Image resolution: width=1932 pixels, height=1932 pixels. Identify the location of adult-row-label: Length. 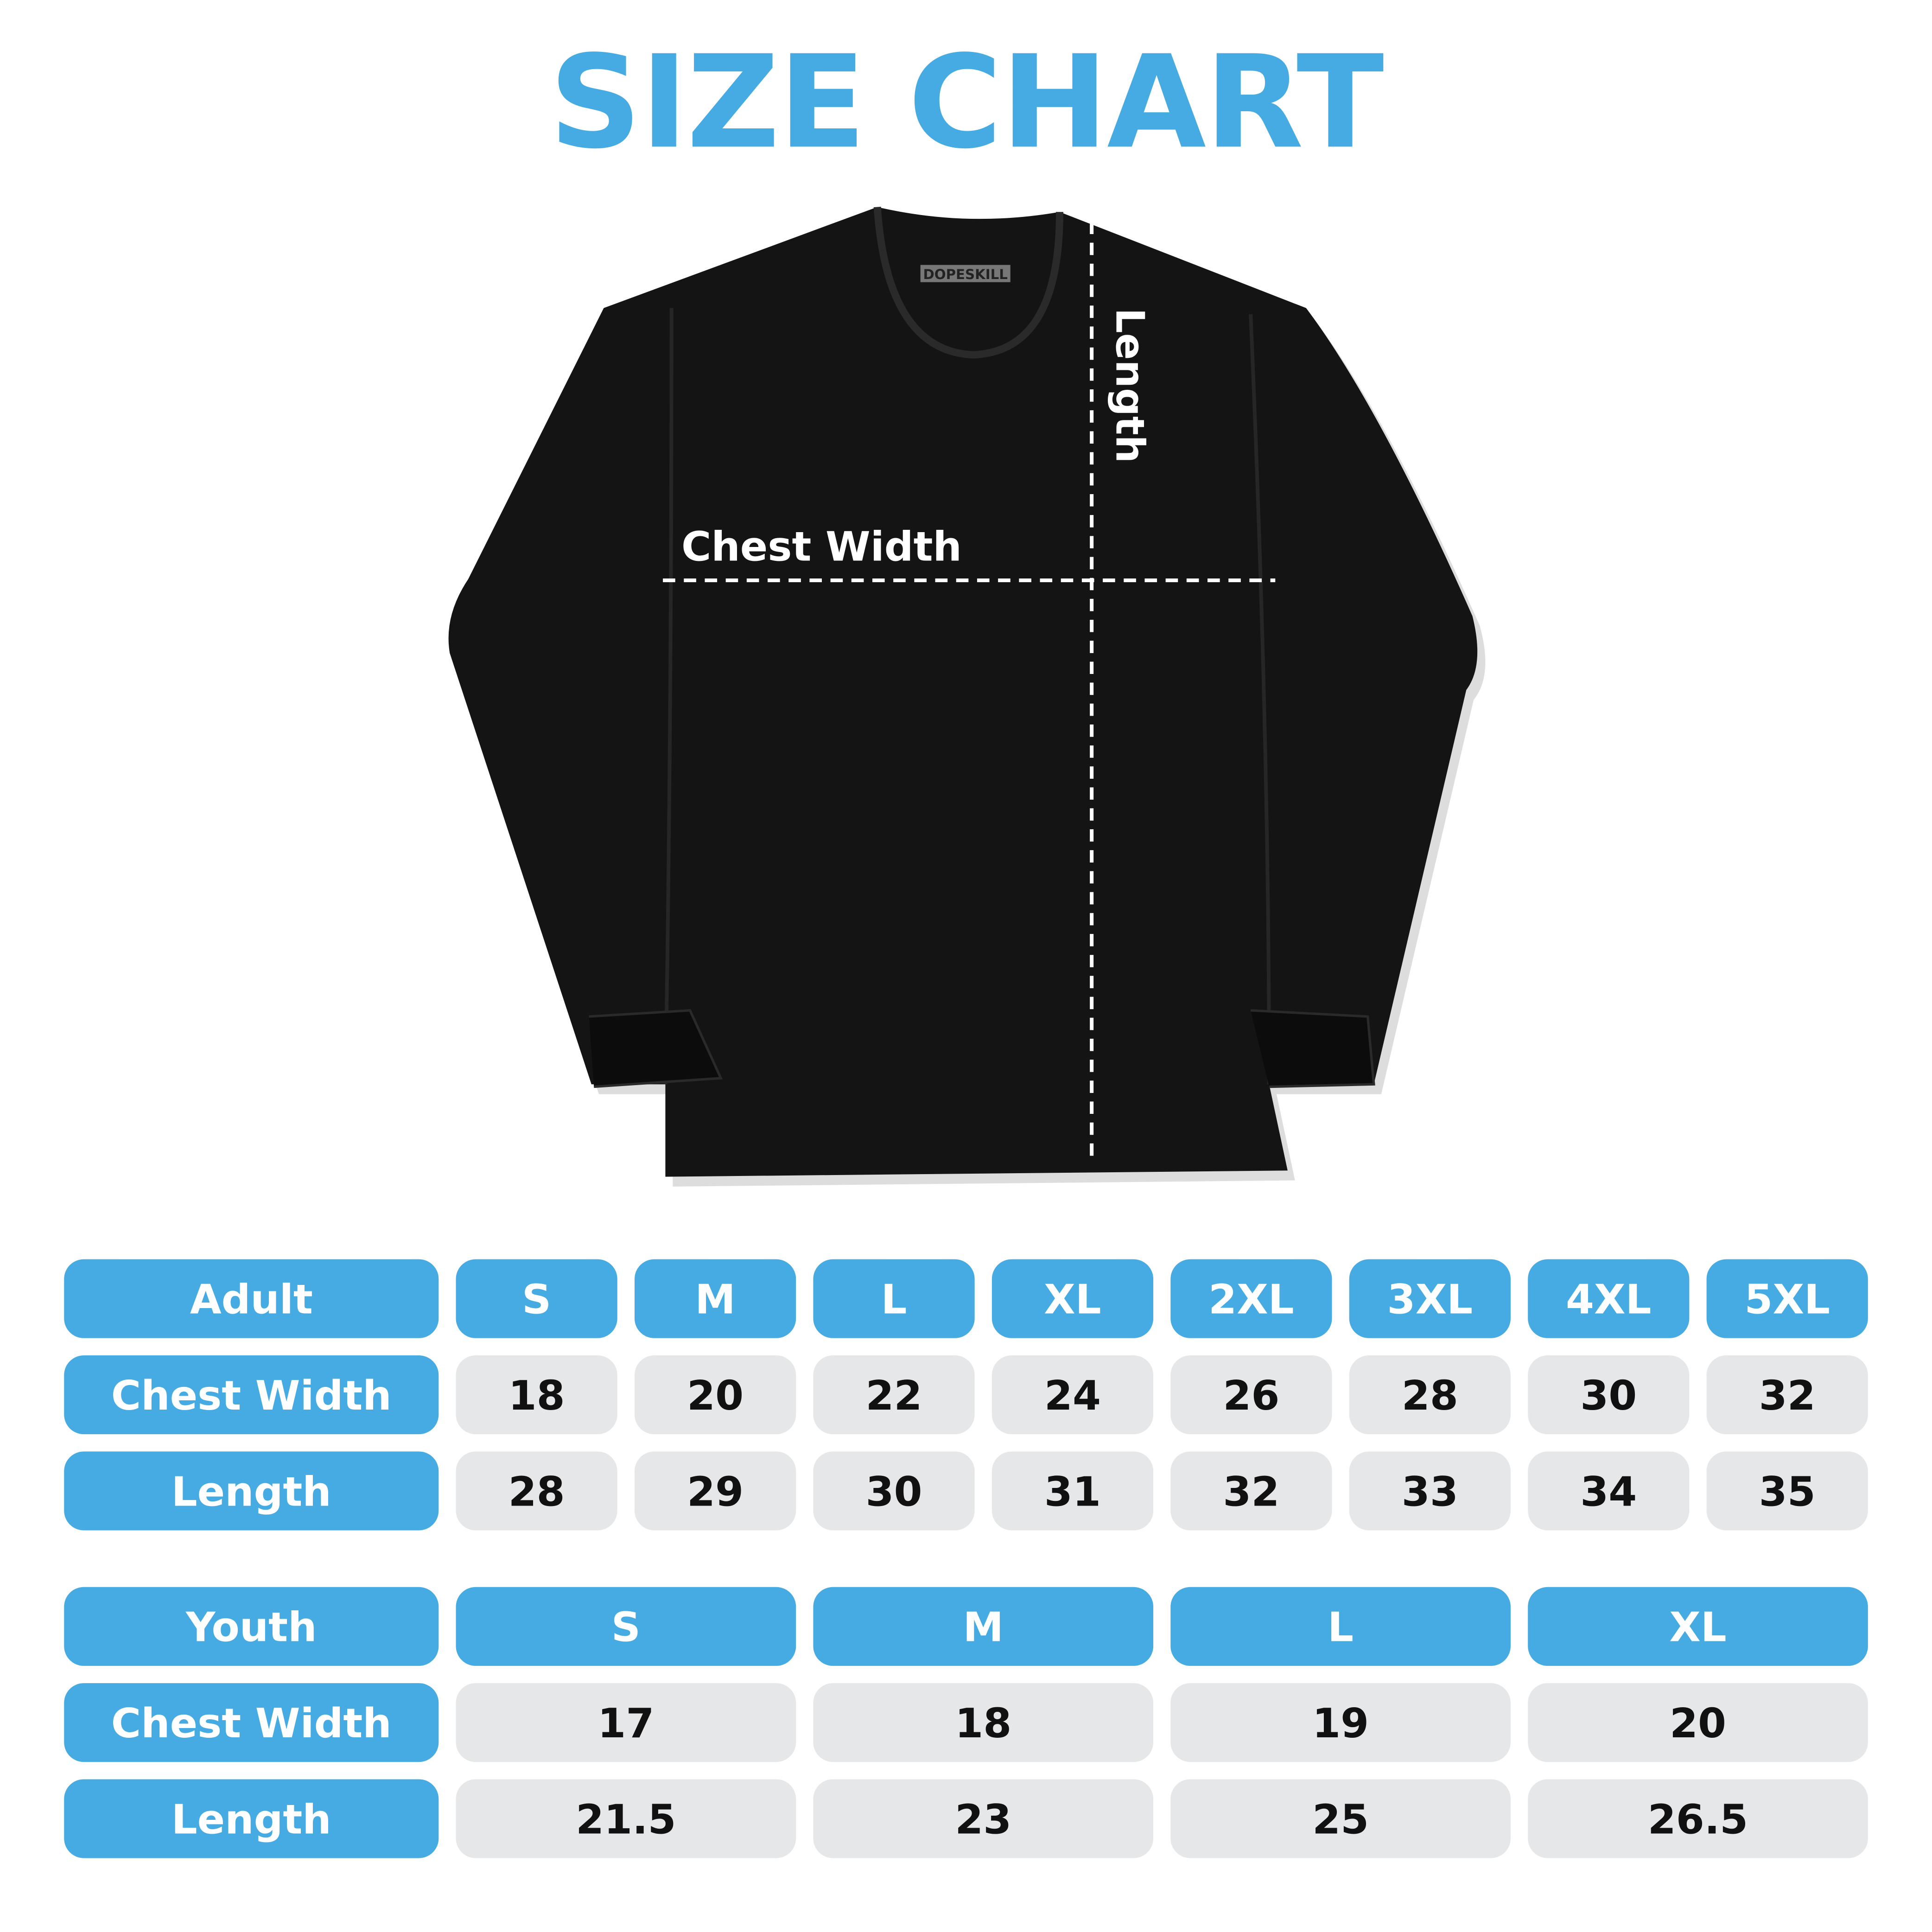
(251, 1491).